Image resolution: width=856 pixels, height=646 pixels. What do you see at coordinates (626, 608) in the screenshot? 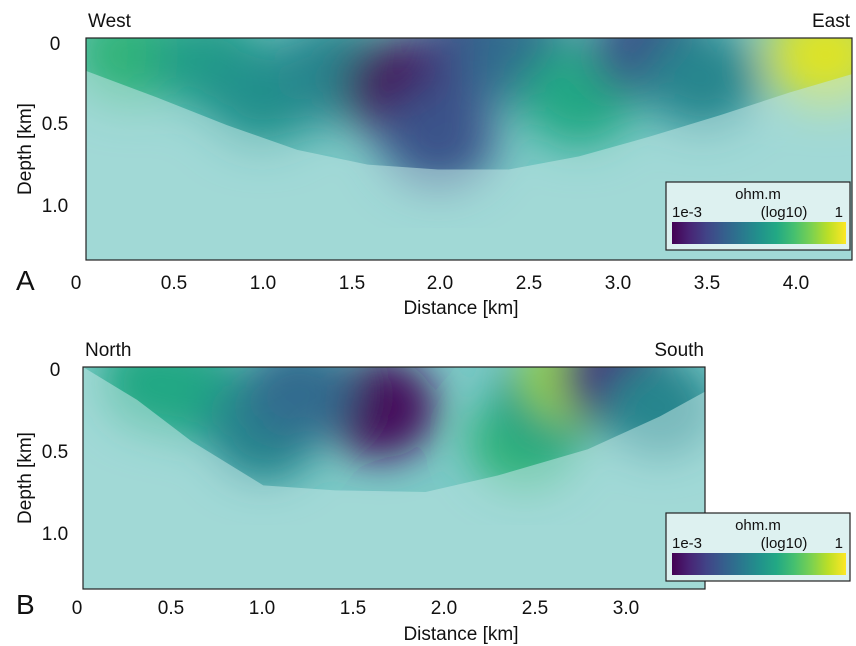
I see `xtick-b-6: 3.0` at bounding box center [626, 608].